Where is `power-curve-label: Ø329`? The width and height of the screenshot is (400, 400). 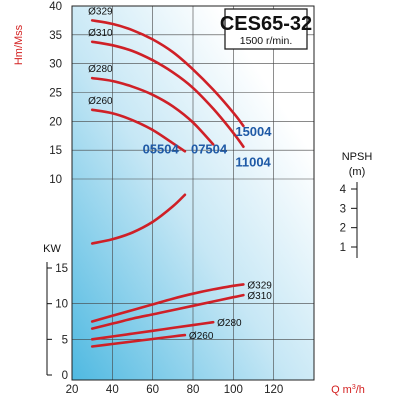 power-curve-label: Ø329 is located at coordinates (259, 285).